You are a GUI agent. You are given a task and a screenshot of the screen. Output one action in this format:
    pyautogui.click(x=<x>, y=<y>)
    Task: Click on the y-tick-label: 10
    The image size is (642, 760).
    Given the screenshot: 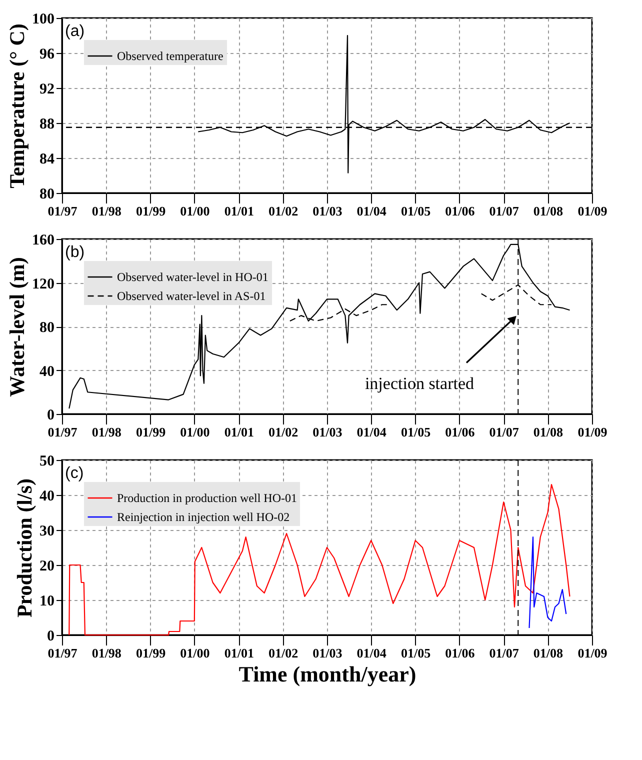 What is the action you would take?
    pyautogui.click(x=47, y=602)
    